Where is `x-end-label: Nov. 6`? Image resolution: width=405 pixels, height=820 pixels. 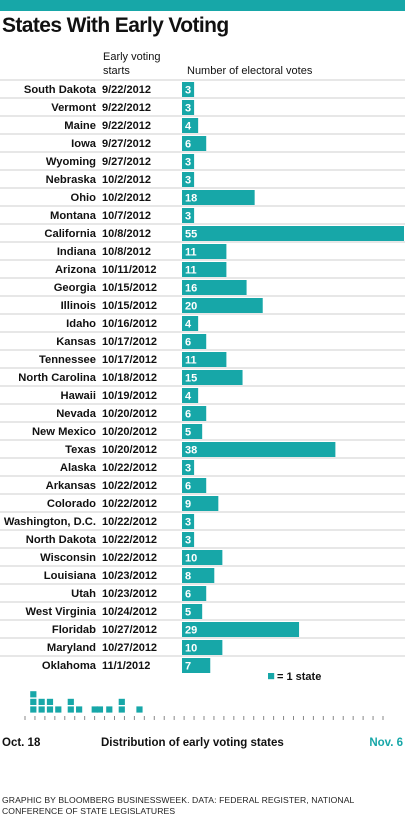
x-end-label: Nov. 6 is located at coordinates (386, 743).